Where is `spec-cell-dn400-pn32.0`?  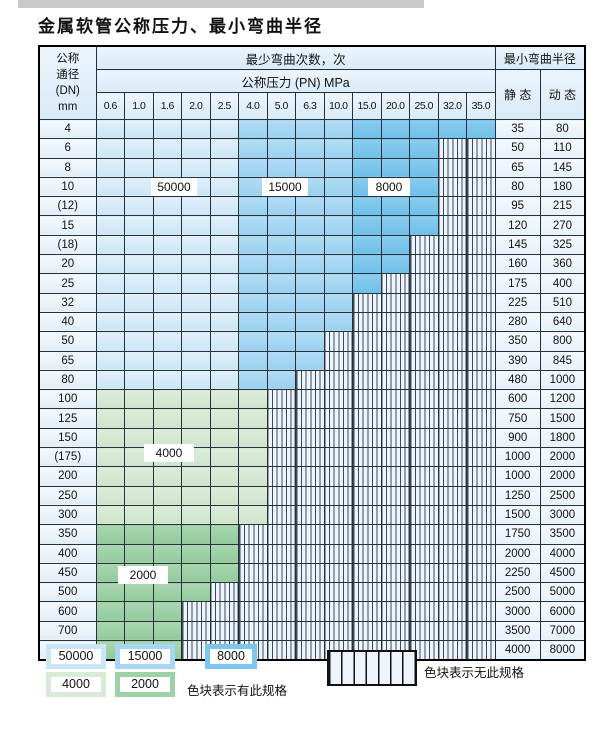
spec-cell-dn400-pn32.0 is located at coordinates (452, 553).